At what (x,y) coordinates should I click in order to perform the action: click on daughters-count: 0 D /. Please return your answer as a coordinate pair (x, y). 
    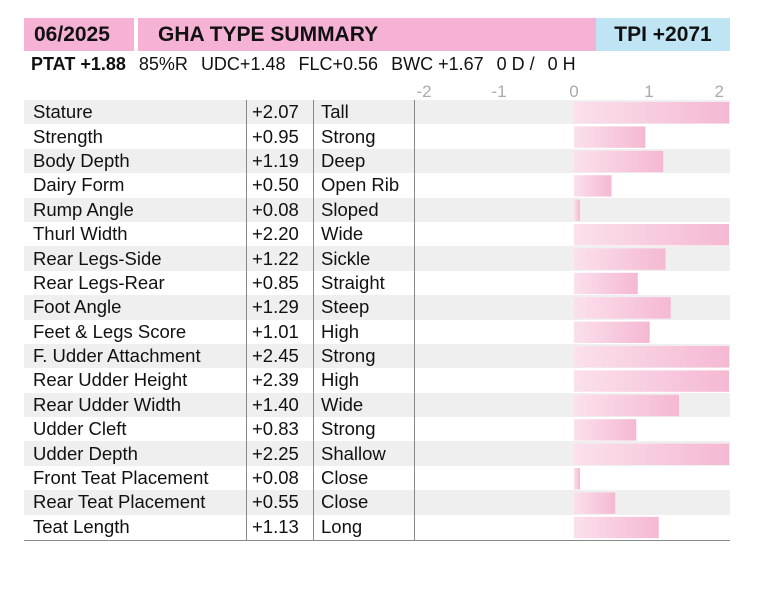
    Looking at the image, I should click on (515, 64).